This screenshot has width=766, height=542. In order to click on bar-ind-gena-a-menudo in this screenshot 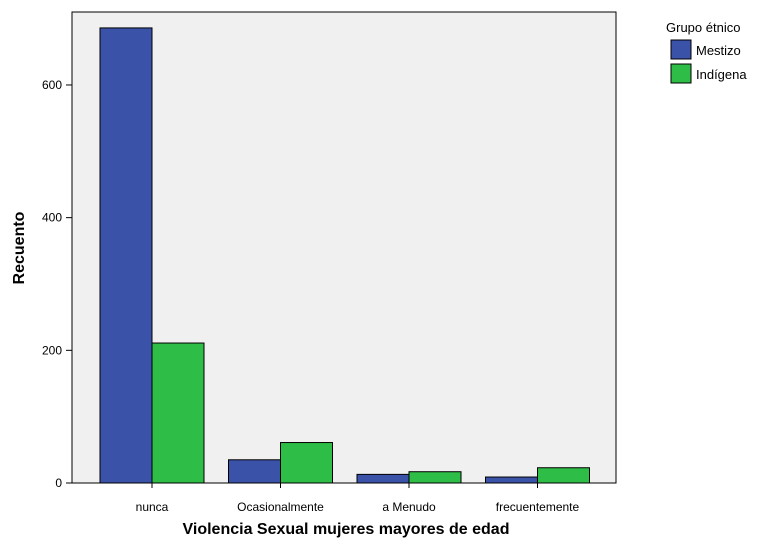, I will do `click(435, 477)`.